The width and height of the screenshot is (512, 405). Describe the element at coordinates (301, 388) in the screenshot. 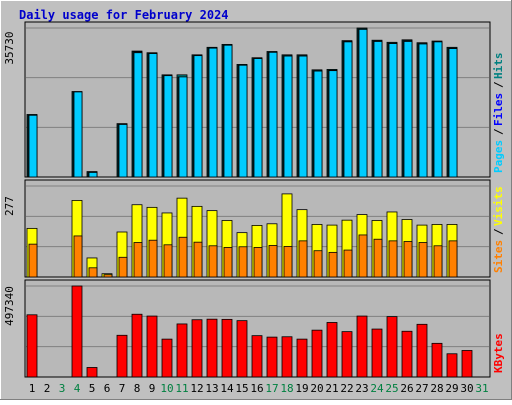

I see `x-tick-label-day-19: 19` at that location.